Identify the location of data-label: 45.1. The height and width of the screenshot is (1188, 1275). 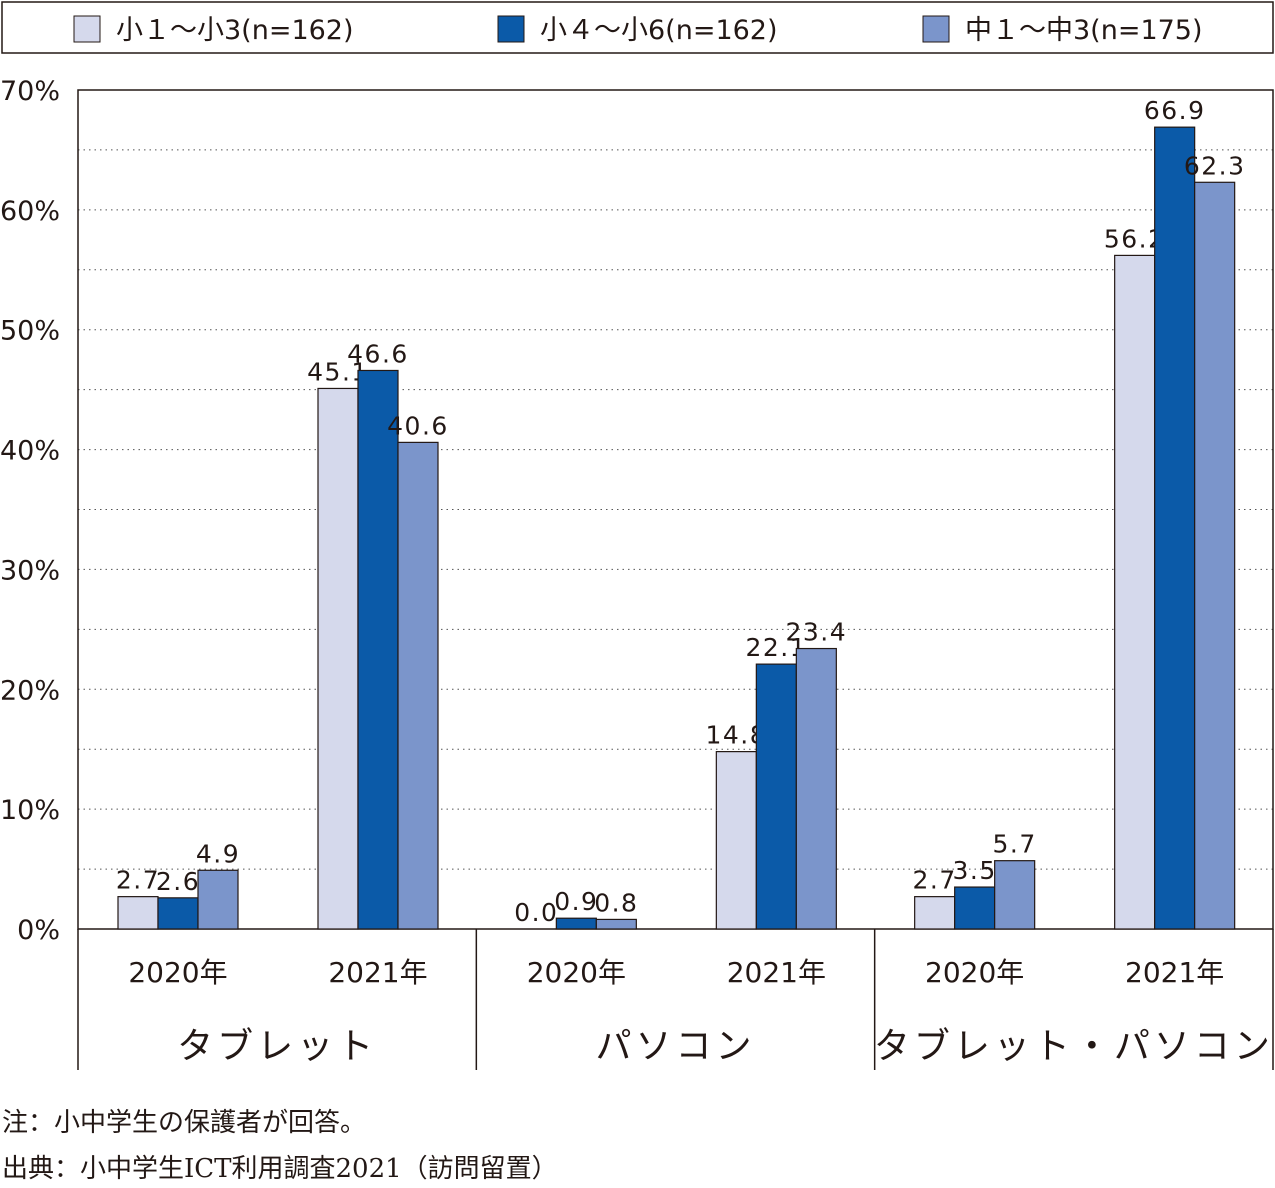
(338, 371).